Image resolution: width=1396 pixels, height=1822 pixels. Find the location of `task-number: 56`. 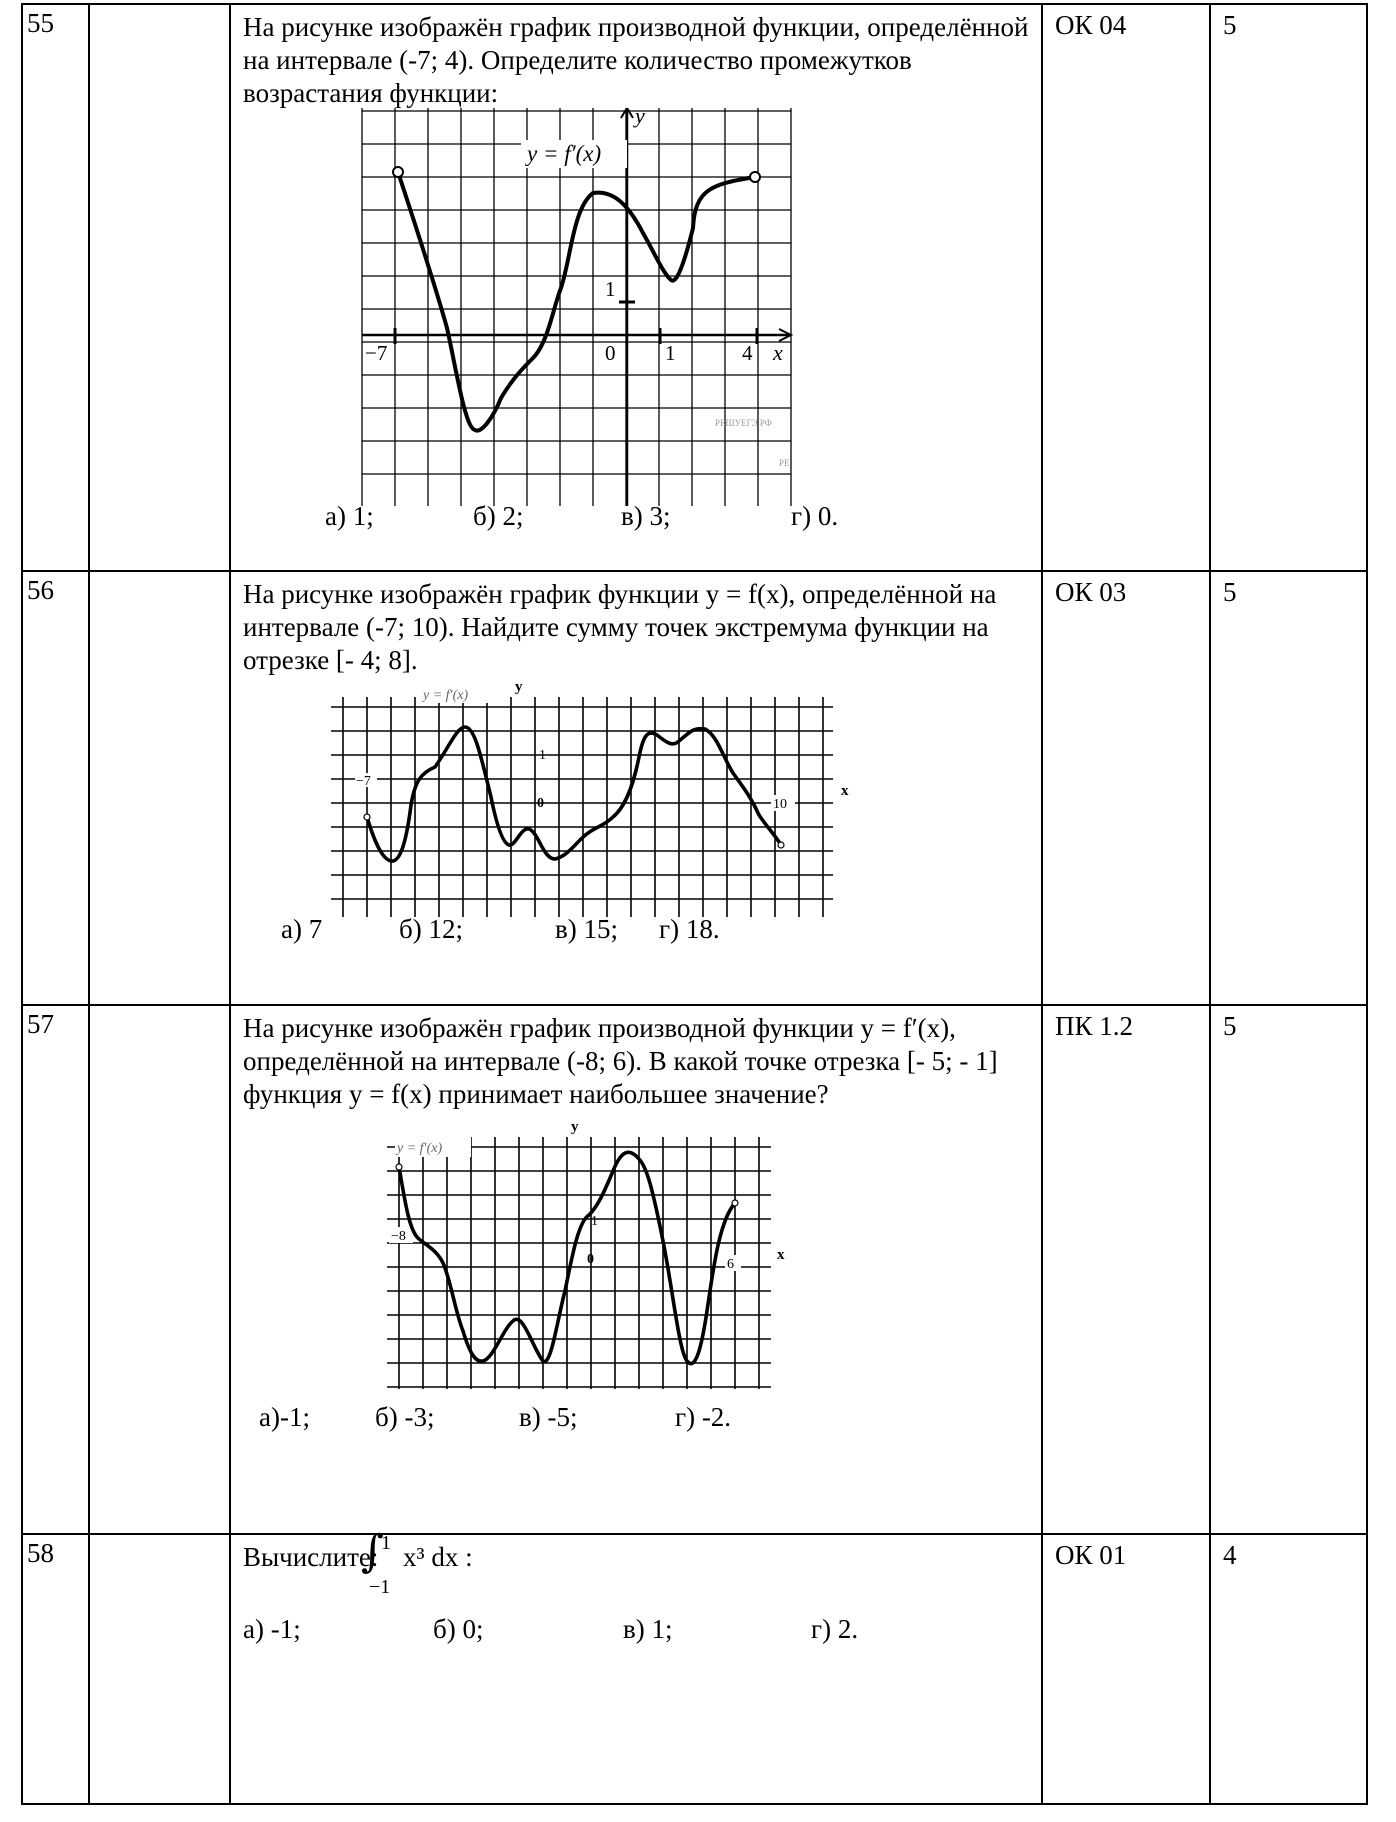

task-number: 56 is located at coordinates (55, 788).